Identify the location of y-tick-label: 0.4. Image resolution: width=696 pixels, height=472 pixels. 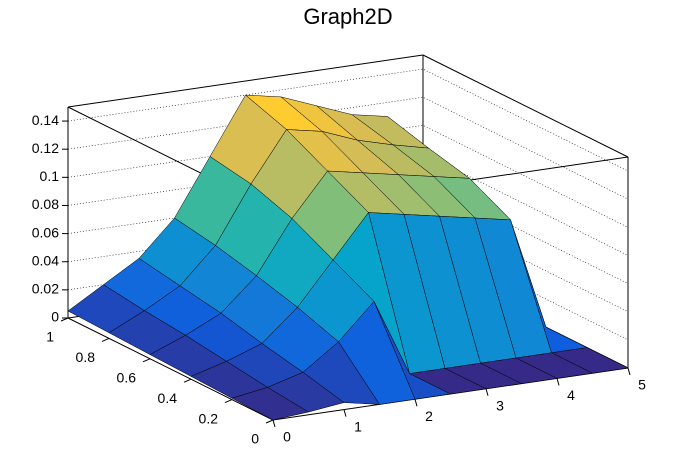
(168, 398).